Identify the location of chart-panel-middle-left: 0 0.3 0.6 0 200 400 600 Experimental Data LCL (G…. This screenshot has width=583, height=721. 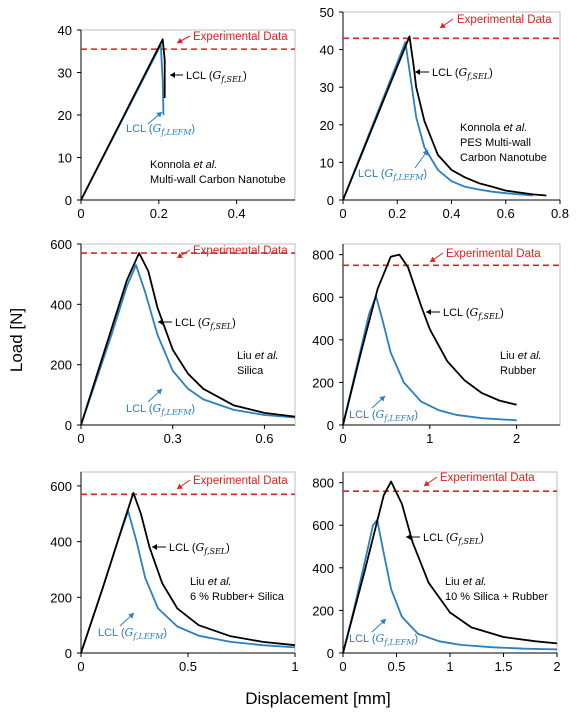
(173, 341).